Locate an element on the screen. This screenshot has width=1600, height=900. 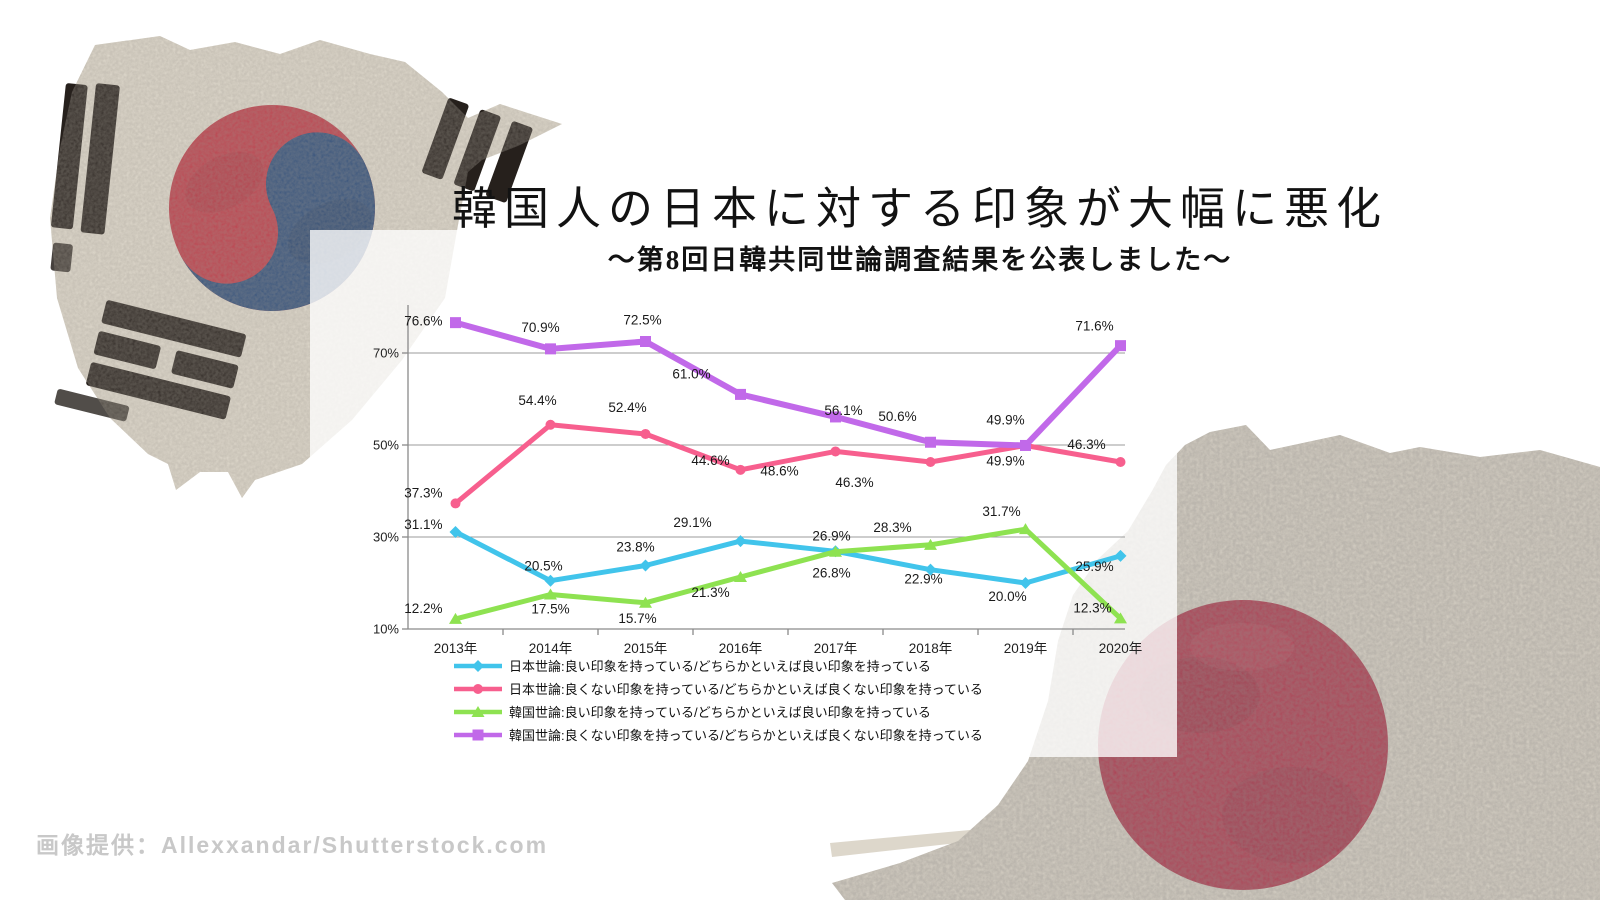
data-point-label: 23.8% is located at coordinates (635, 547).